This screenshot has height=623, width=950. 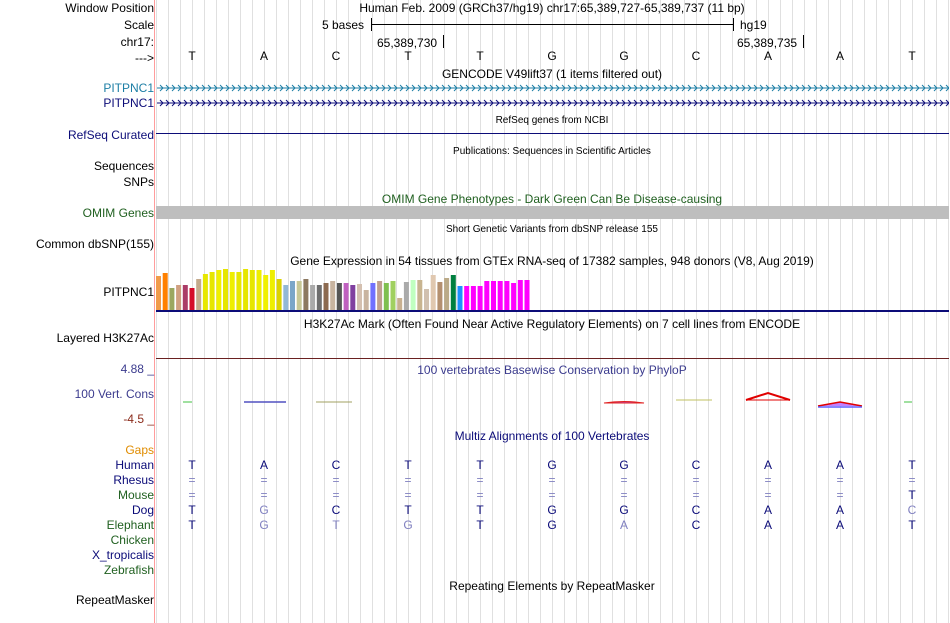 What do you see at coordinates (552, 400) in the screenshot?
I see `phylop-wiggle` at bounding box center [552, 400].